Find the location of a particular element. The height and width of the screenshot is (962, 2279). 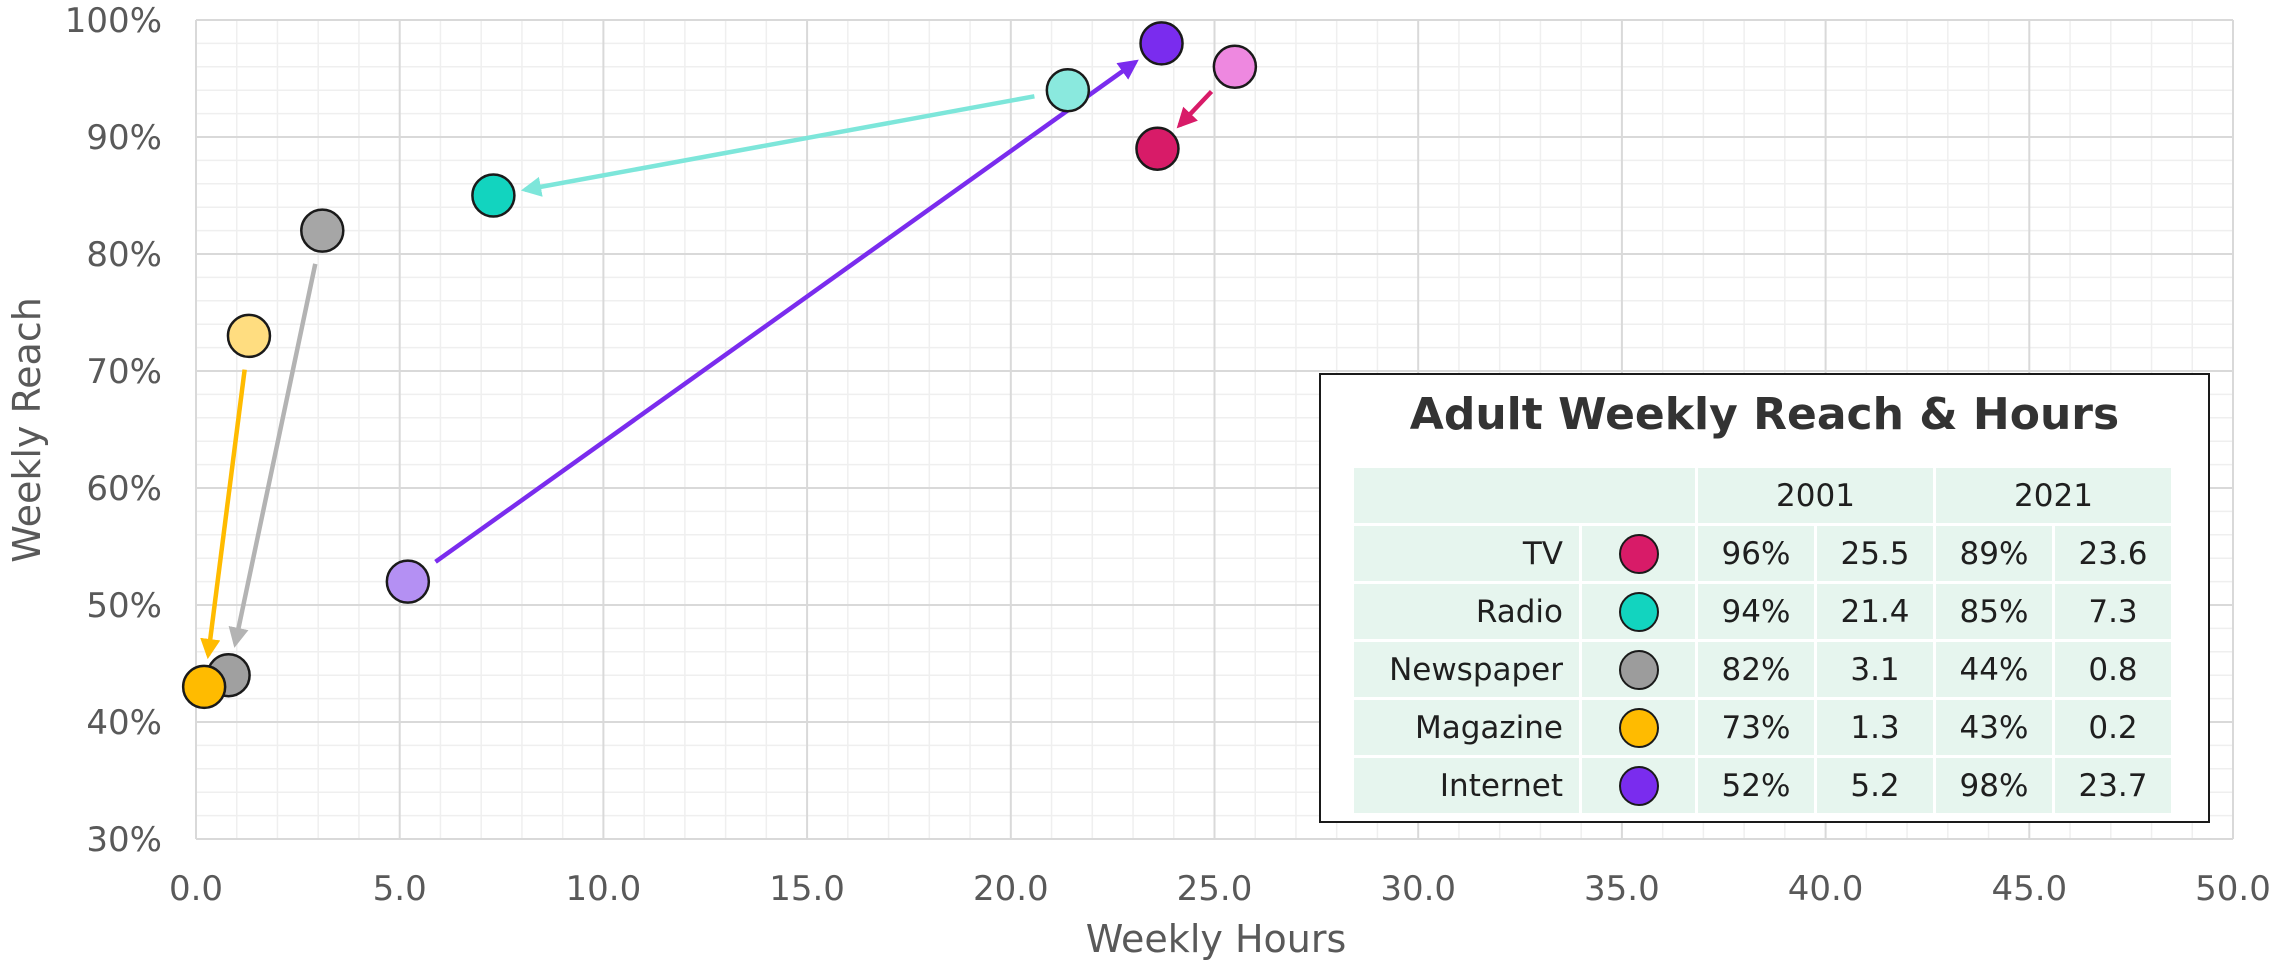

x-tick-label: 50.0 is located at coordinates (2233, 889).